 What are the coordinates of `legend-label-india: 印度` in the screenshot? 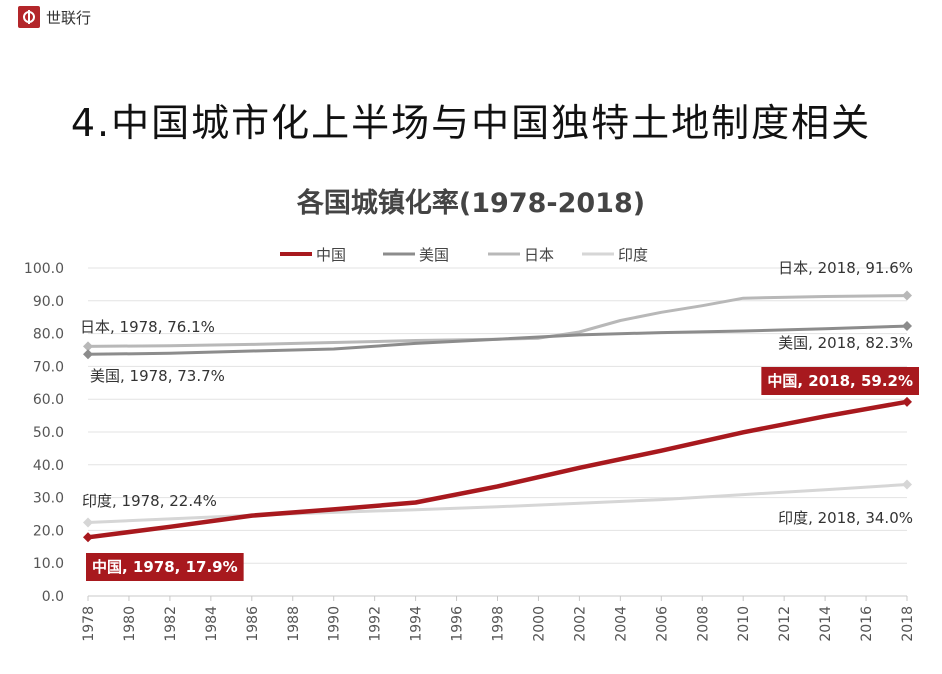 It's located at (633, 255).